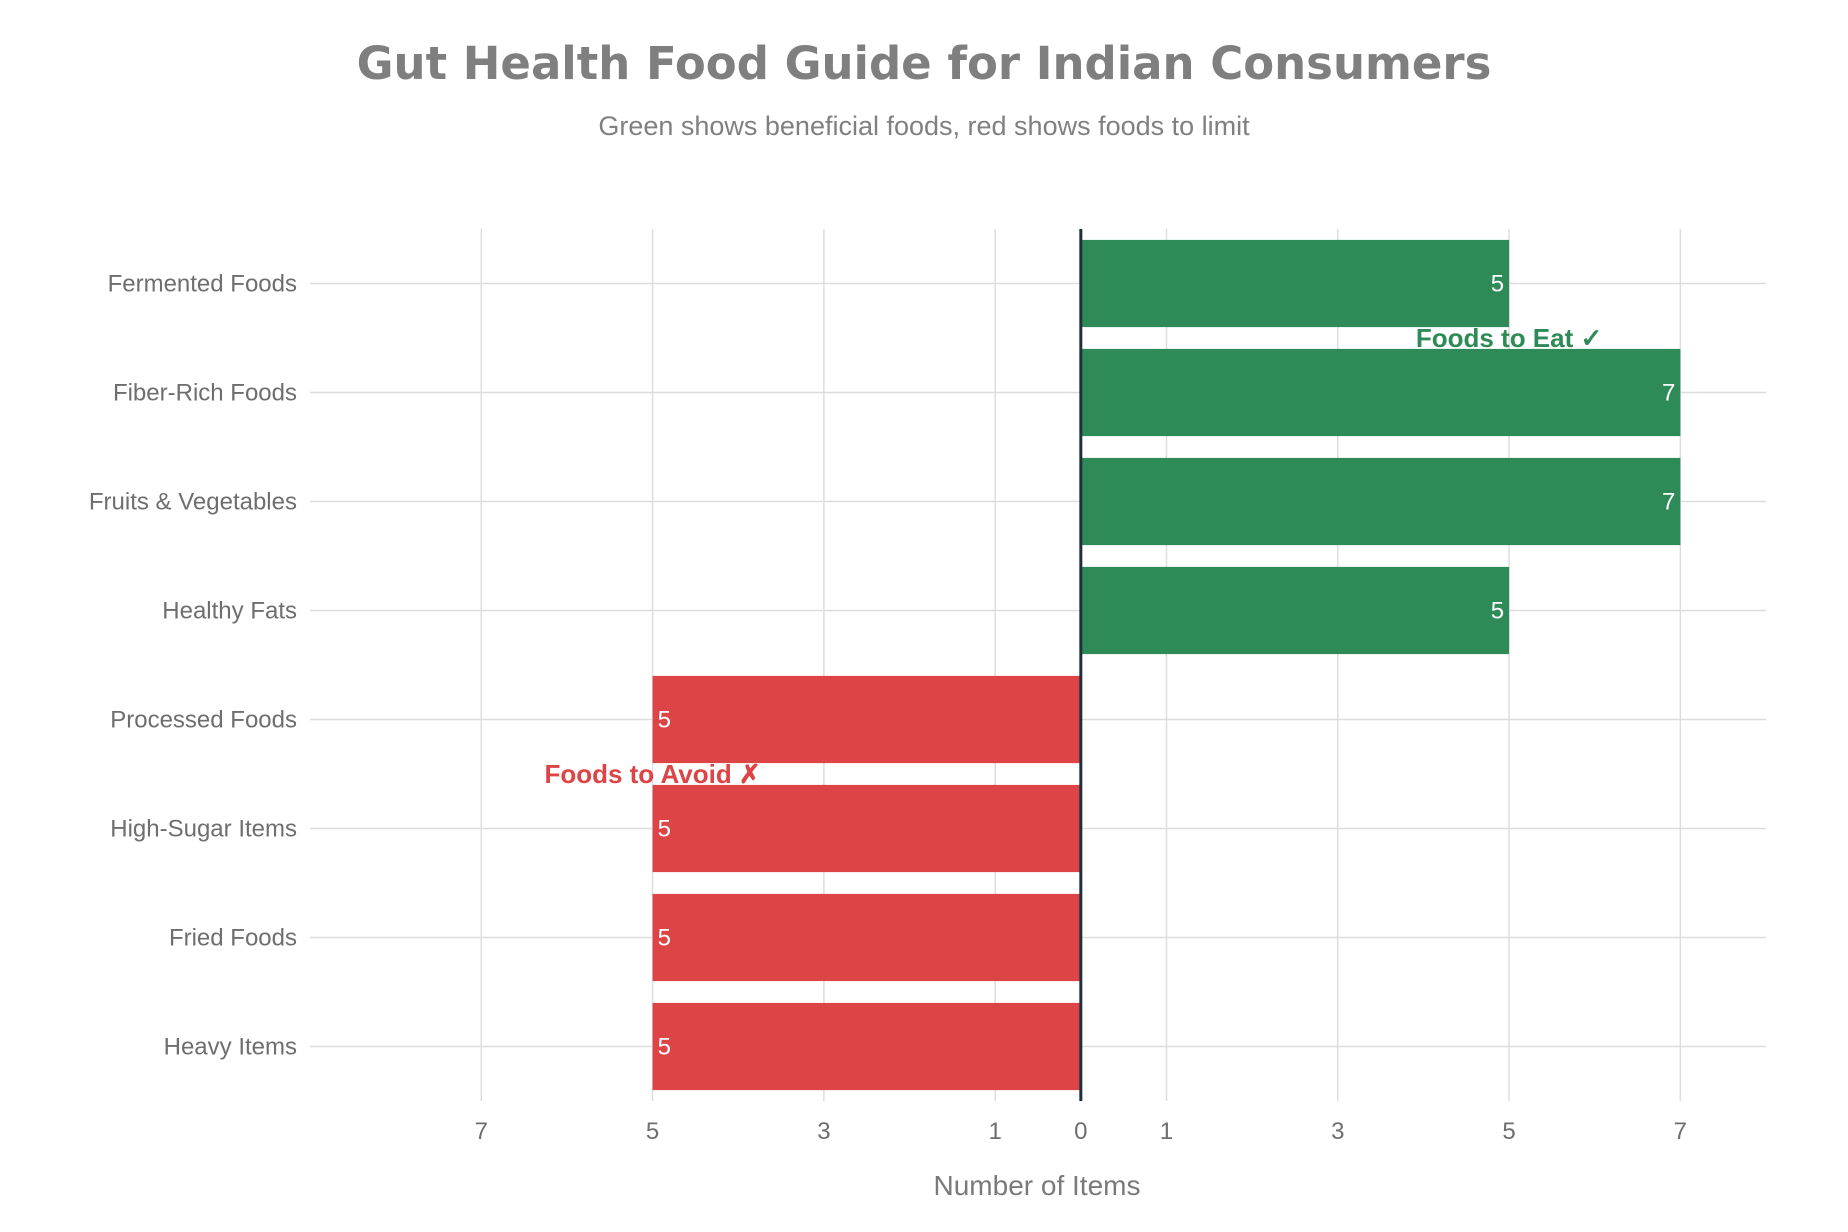  I want to click on category-label: High-Sugar Items, so click(203, 829).